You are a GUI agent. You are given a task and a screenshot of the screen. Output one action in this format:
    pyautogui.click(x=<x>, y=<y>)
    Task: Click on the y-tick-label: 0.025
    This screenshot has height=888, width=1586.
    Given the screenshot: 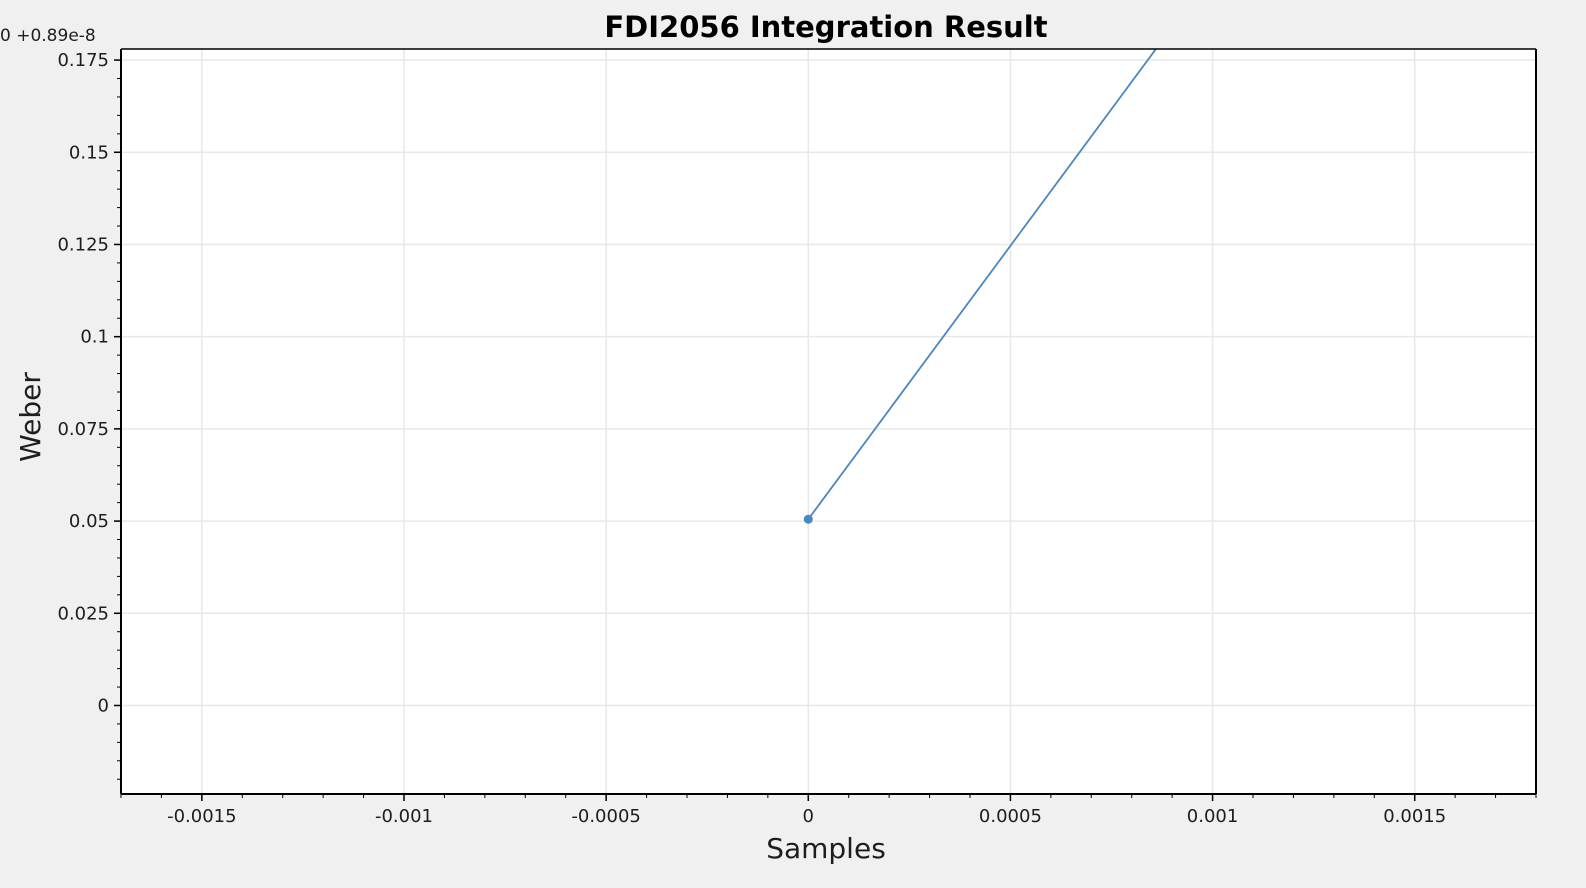 What is the action you would take?
    pyautogui.click(x=83, y=613)
    